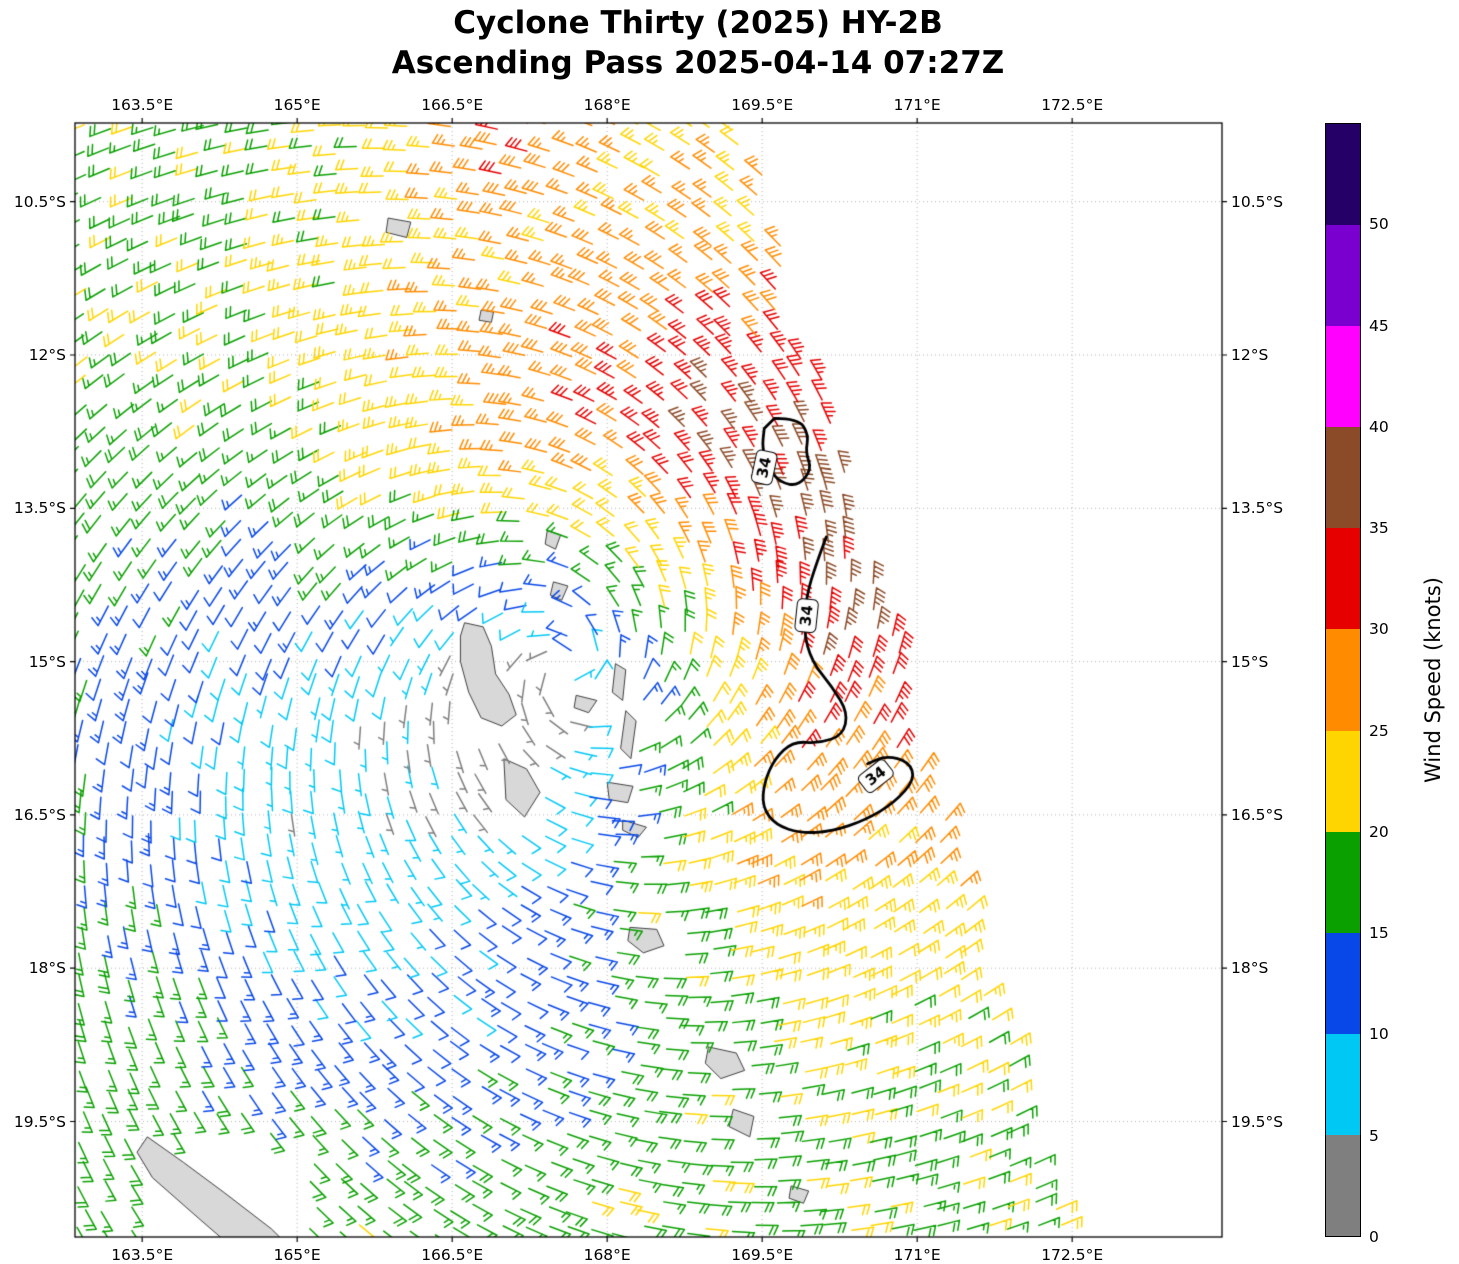 The image size is (1459, 1264). I want to click on colorbar, so click(1343, 680).